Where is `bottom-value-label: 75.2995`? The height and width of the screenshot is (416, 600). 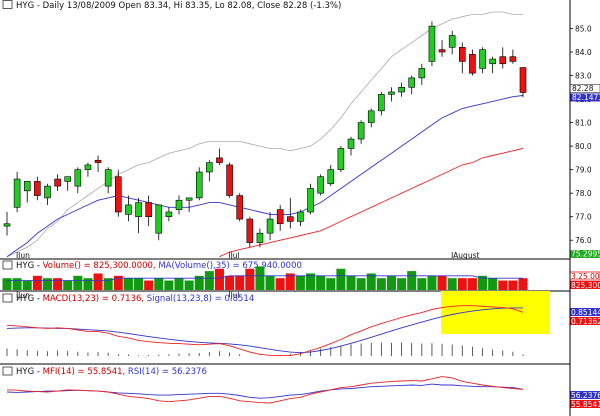
bottom-value-label: 75.2995 is located at coordinates (585, 254).